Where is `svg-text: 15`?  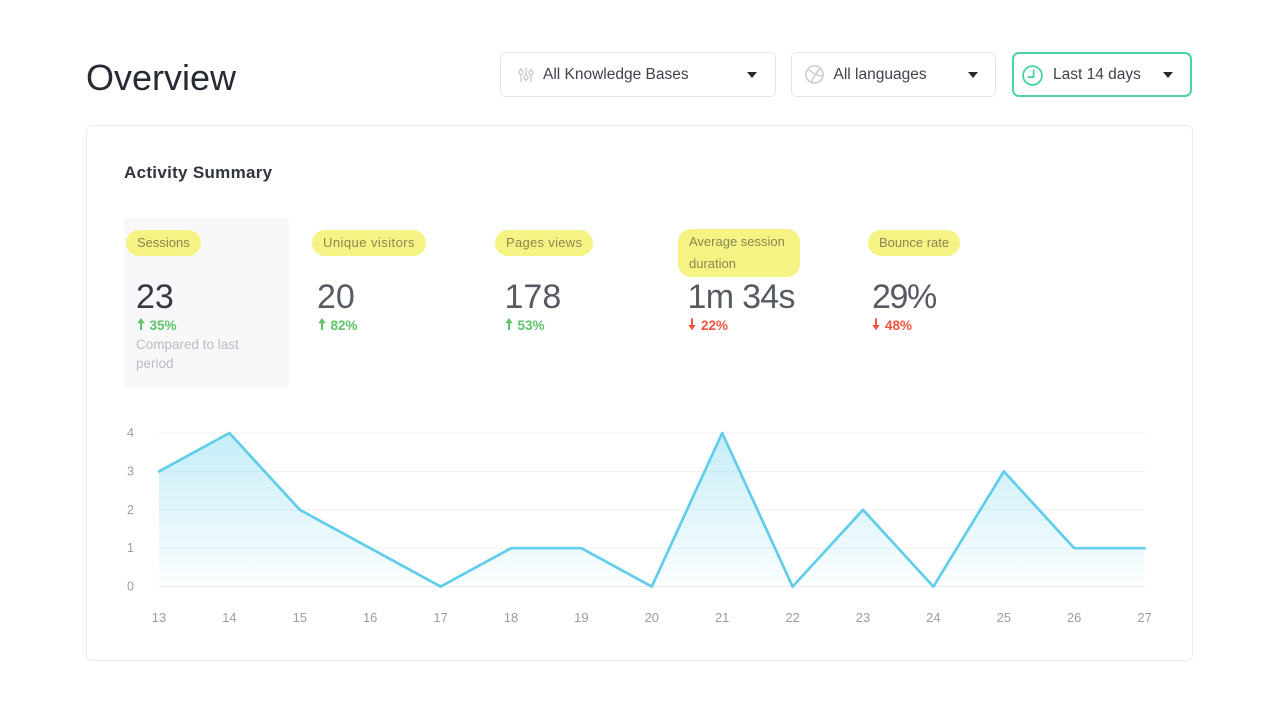 svg-text: 15 is located at coordinates (300, 617).